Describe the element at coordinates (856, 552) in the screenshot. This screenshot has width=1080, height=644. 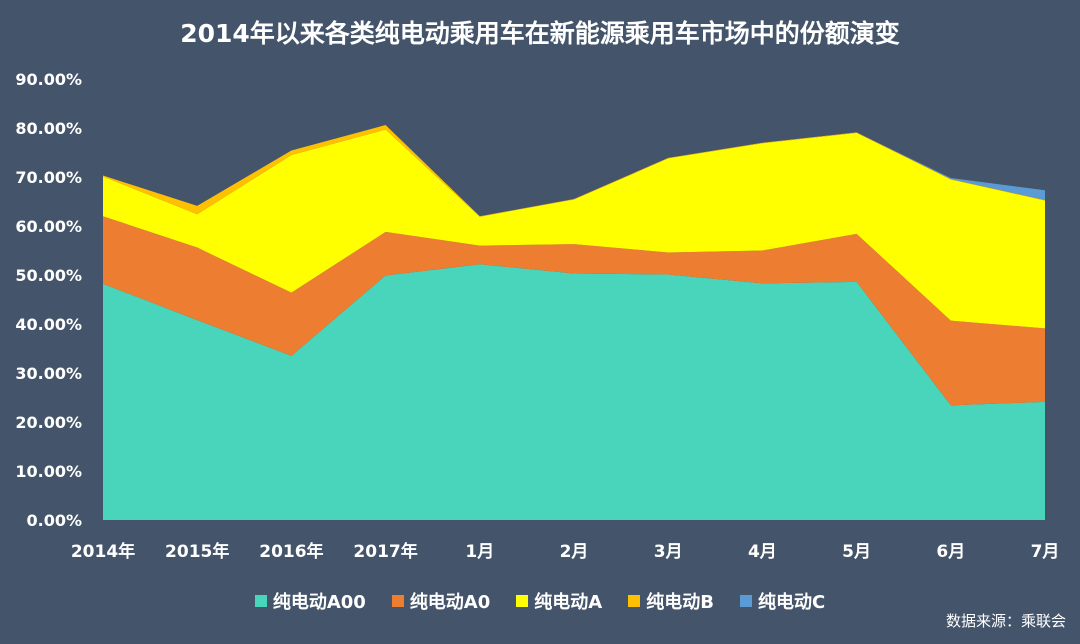
I see `x-tick-label: 5月` at that location.